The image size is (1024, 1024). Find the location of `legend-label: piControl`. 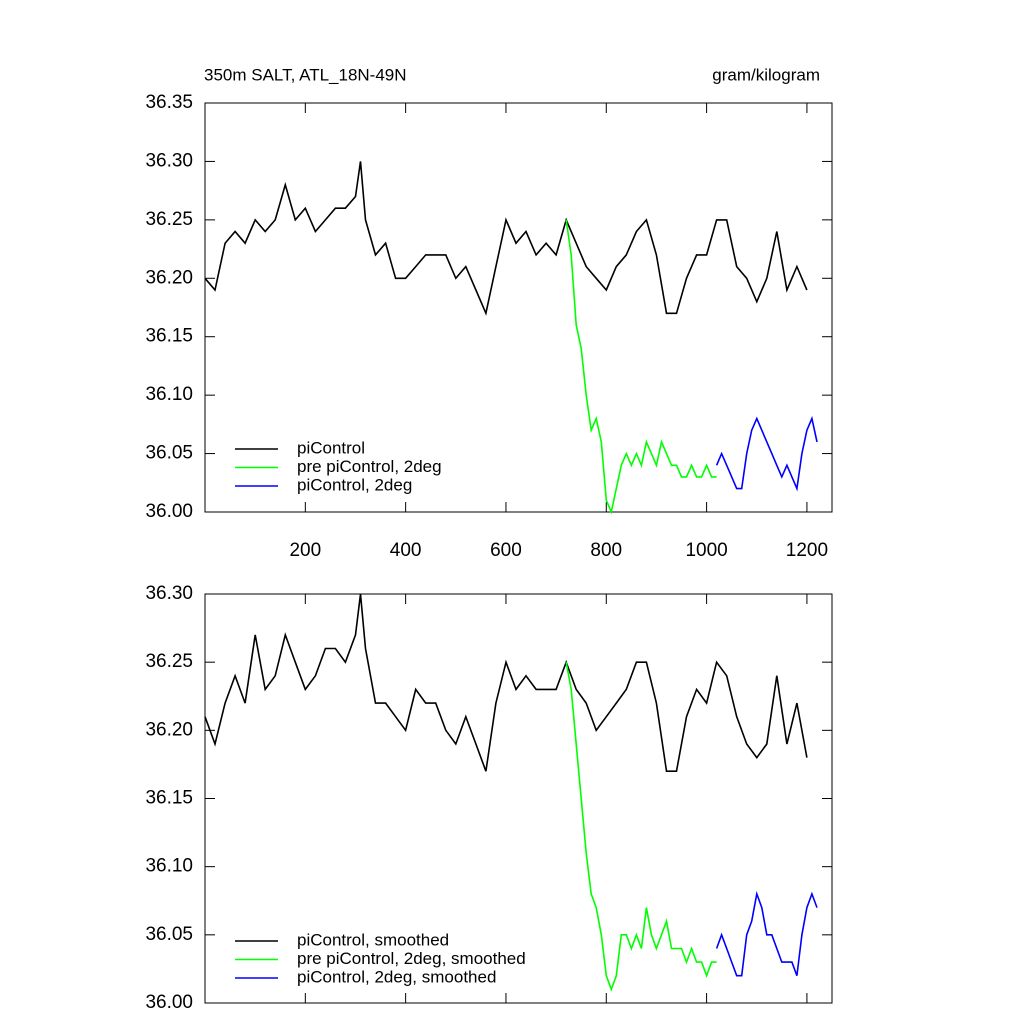

legend-label: piControl is located at coordinates (331, 447).